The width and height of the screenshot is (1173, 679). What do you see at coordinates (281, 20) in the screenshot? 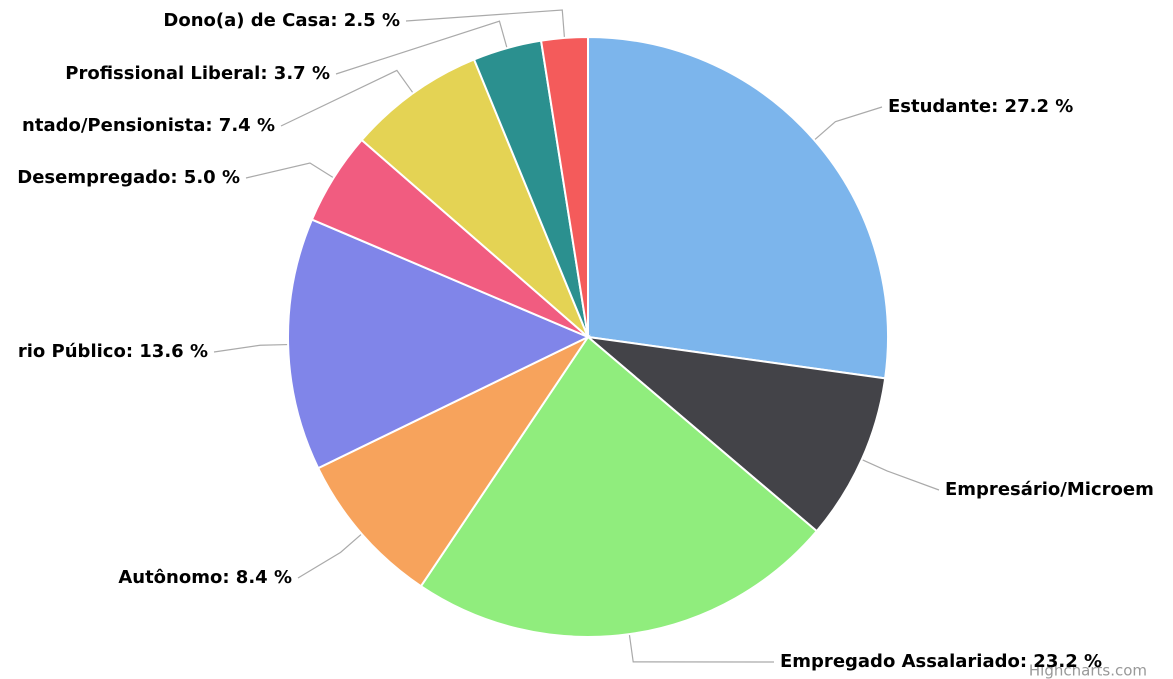
I see `data-label: Dono(a) de Casa: 2.5 %` at bounding box center [281, 20].